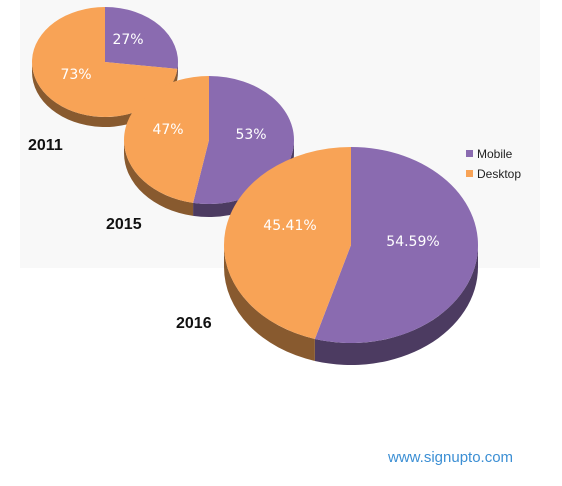 Image resolution: width=562 pixels, height=486 pixels. Describe the element at coordinates (469, 153) in the screenshot. I see `legend-swatch-mobile` at that location.